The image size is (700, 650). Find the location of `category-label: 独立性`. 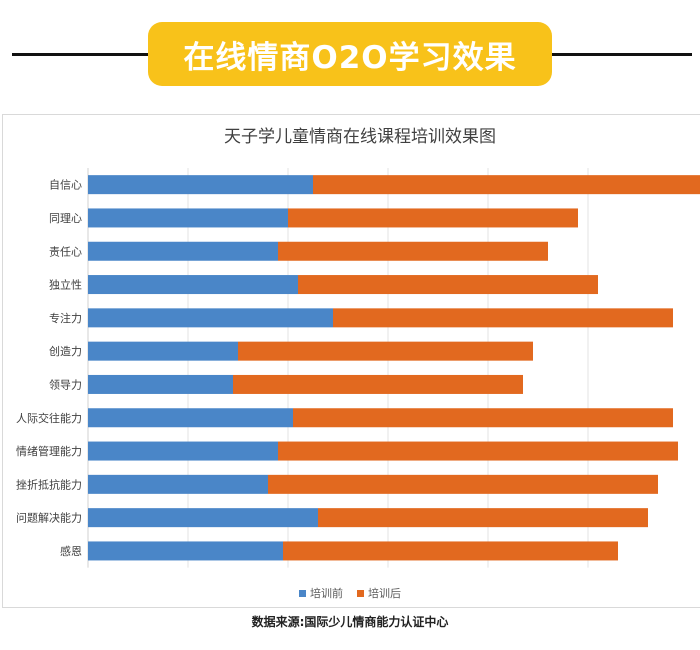

category-label: 独立性 is located at coordinates (65, 285).